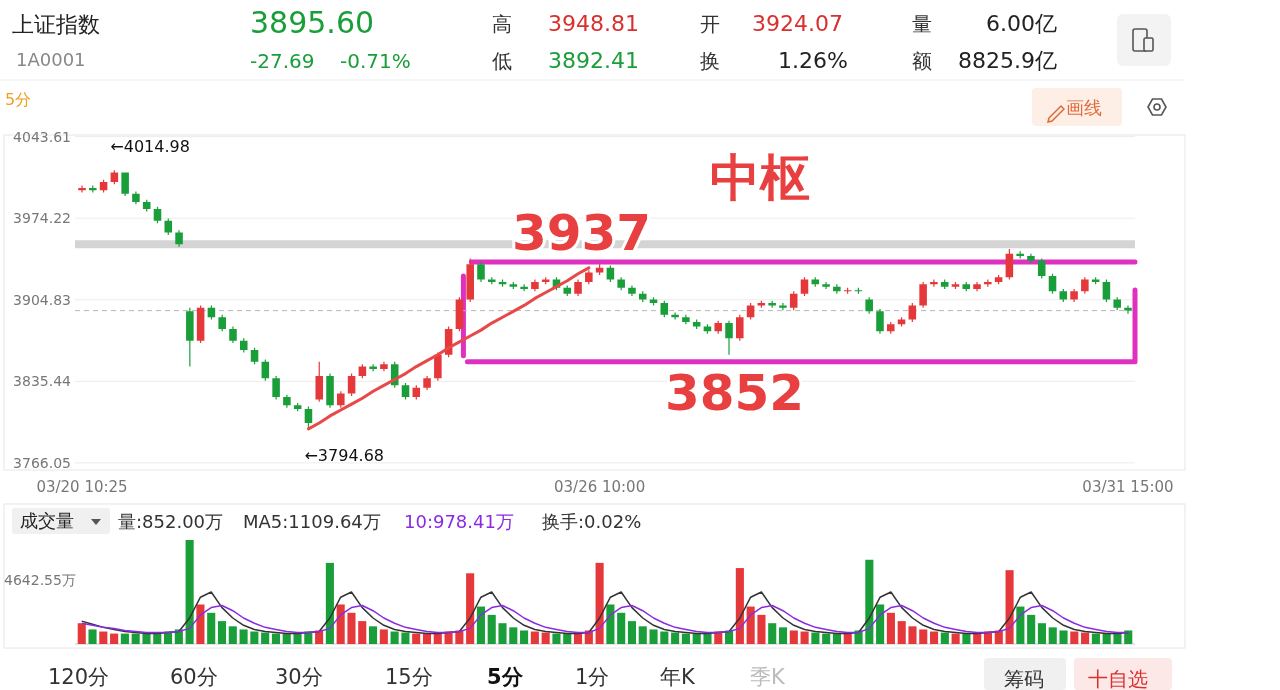 This screenshot has height=690, width=1280. I want to click on text: 60分, so click(194, 677).